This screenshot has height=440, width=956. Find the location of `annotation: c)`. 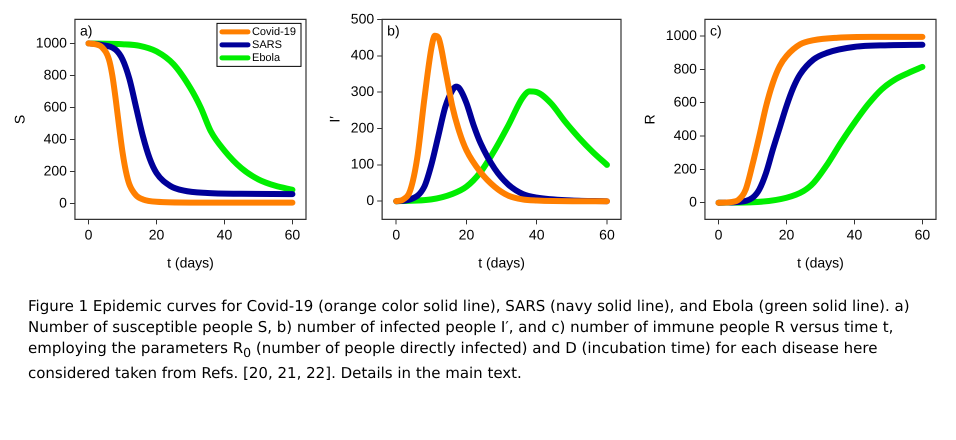

annotation: c) is located at coordinates (716, 30).